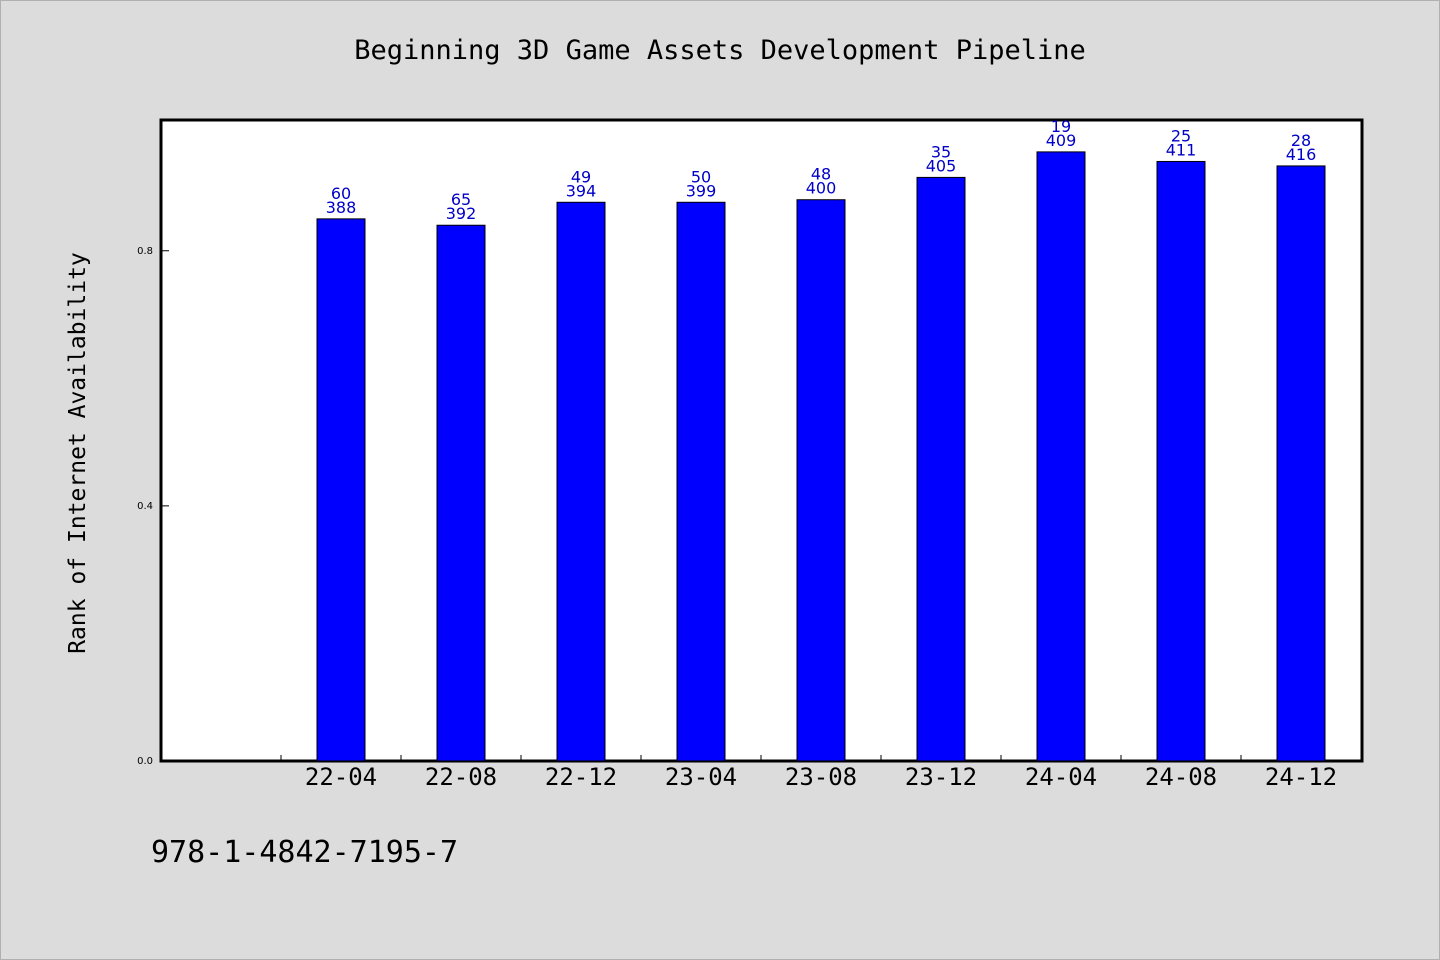 The height and width of the screenshot is (960, 1440). What do you see at coordinates (1061, 777) in the screenshot?
I see `x-tick-label: 24-04` at bounding box center [1061, 777].